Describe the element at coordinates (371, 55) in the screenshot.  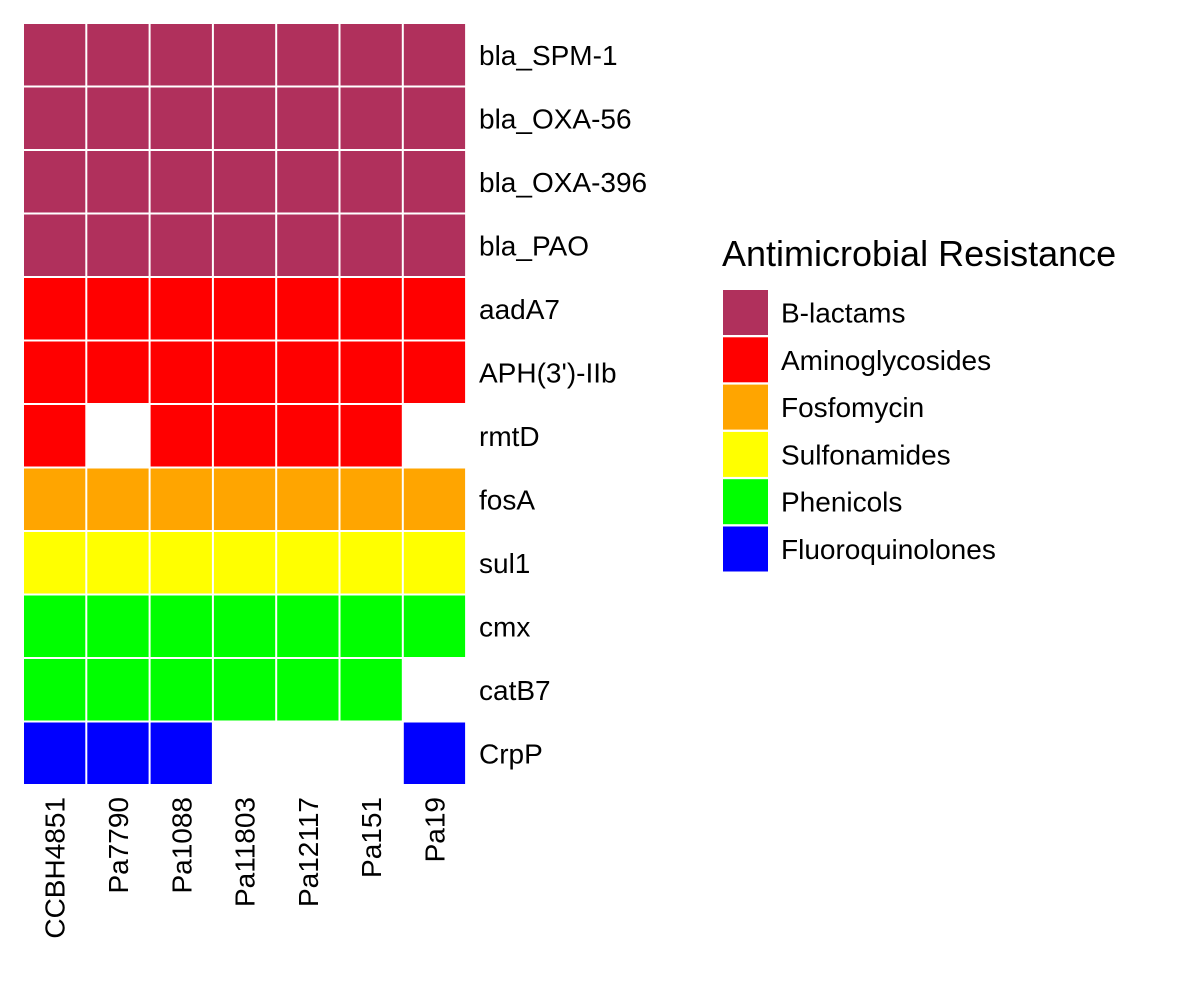
I see `heatmap-cell-bla-spm-1-pa151` at that location.